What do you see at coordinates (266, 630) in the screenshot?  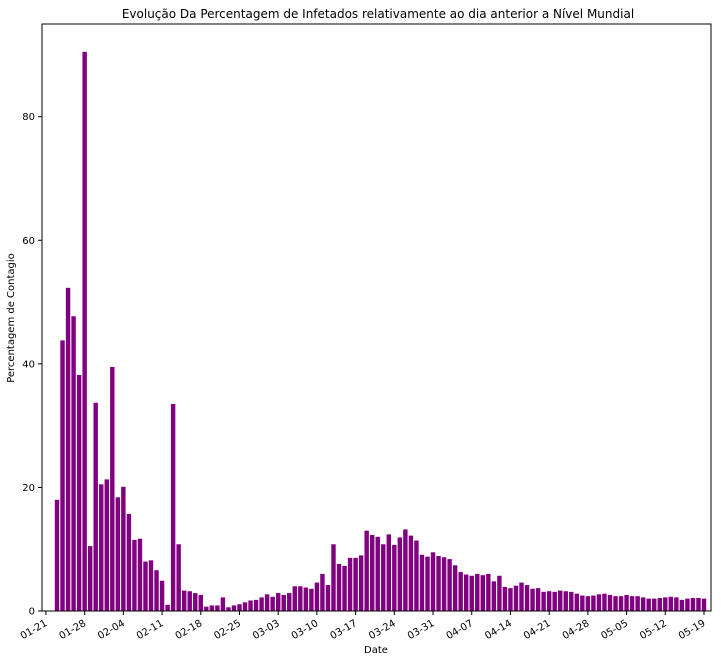 I see `x-tick-label: 03-03` at bounding box center [266, 630].